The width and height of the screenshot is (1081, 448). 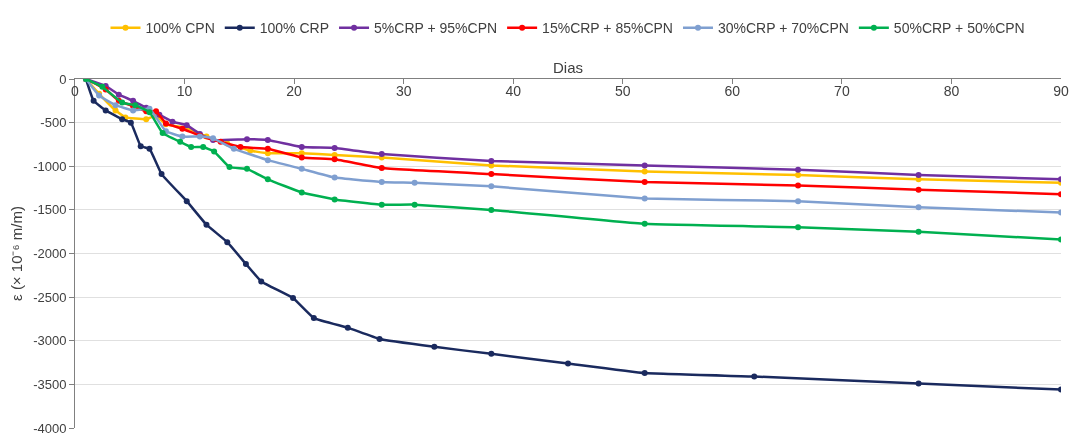 What do you see at coordinates (568, 67) in the screenshot?
I see `x-axis-title: Dias` at bounding box center [568, 67].